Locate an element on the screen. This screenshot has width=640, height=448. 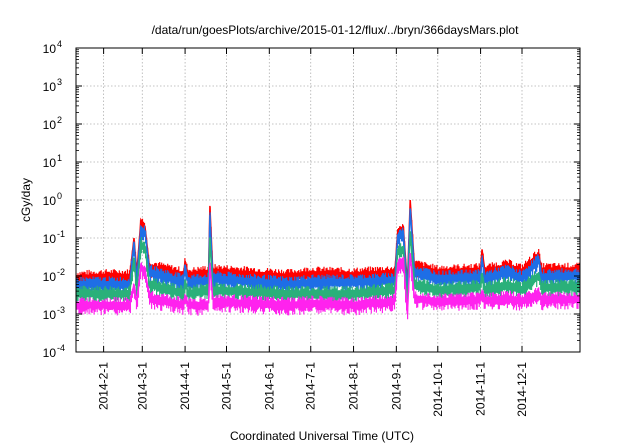
x-tick-label: 2014-10-1 is located at coordinates (438, 389).